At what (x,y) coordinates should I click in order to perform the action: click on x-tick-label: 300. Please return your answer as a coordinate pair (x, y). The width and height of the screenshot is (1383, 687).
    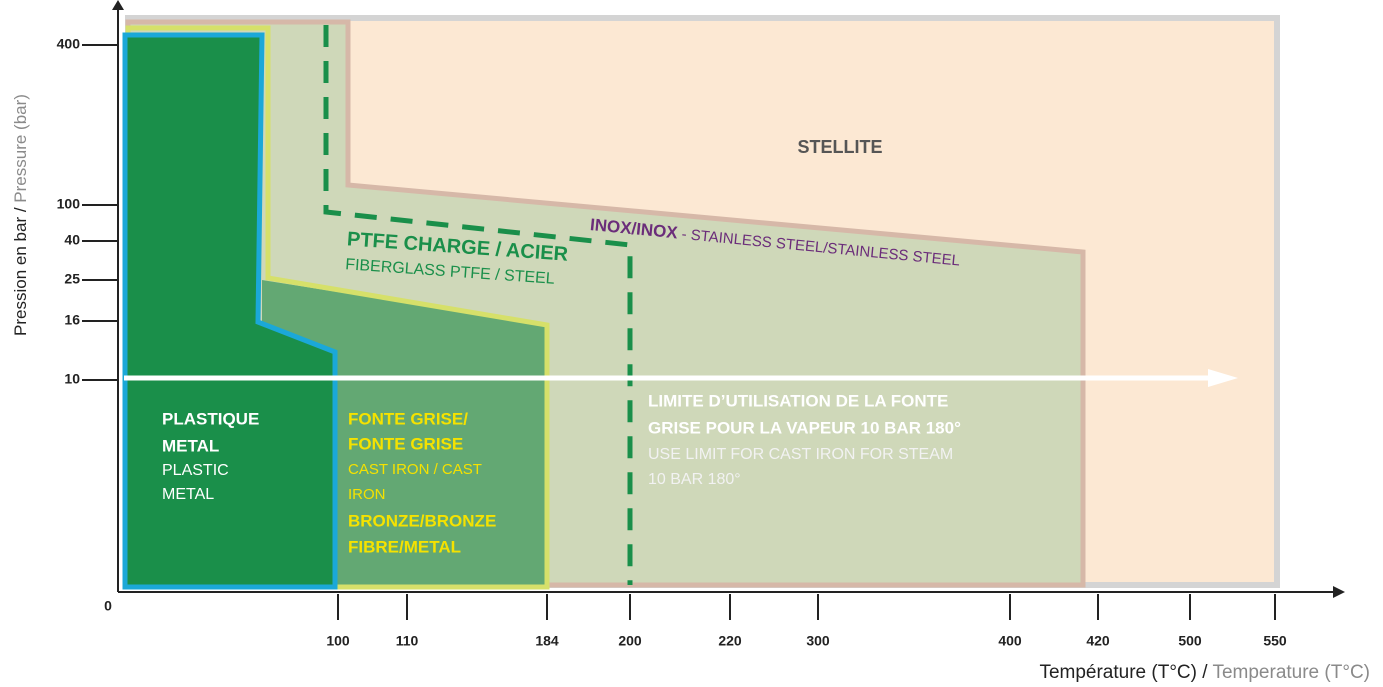
    Looking at the image, I should click on (818, 641).